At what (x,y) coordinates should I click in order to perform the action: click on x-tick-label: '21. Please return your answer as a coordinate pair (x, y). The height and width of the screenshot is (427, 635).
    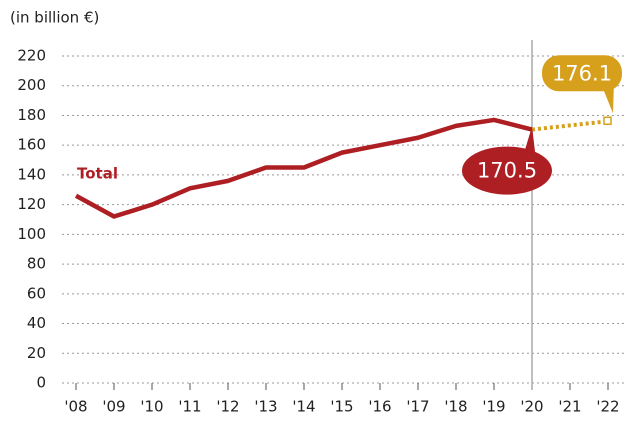
    Looking at the image, I should click on (569, 407).